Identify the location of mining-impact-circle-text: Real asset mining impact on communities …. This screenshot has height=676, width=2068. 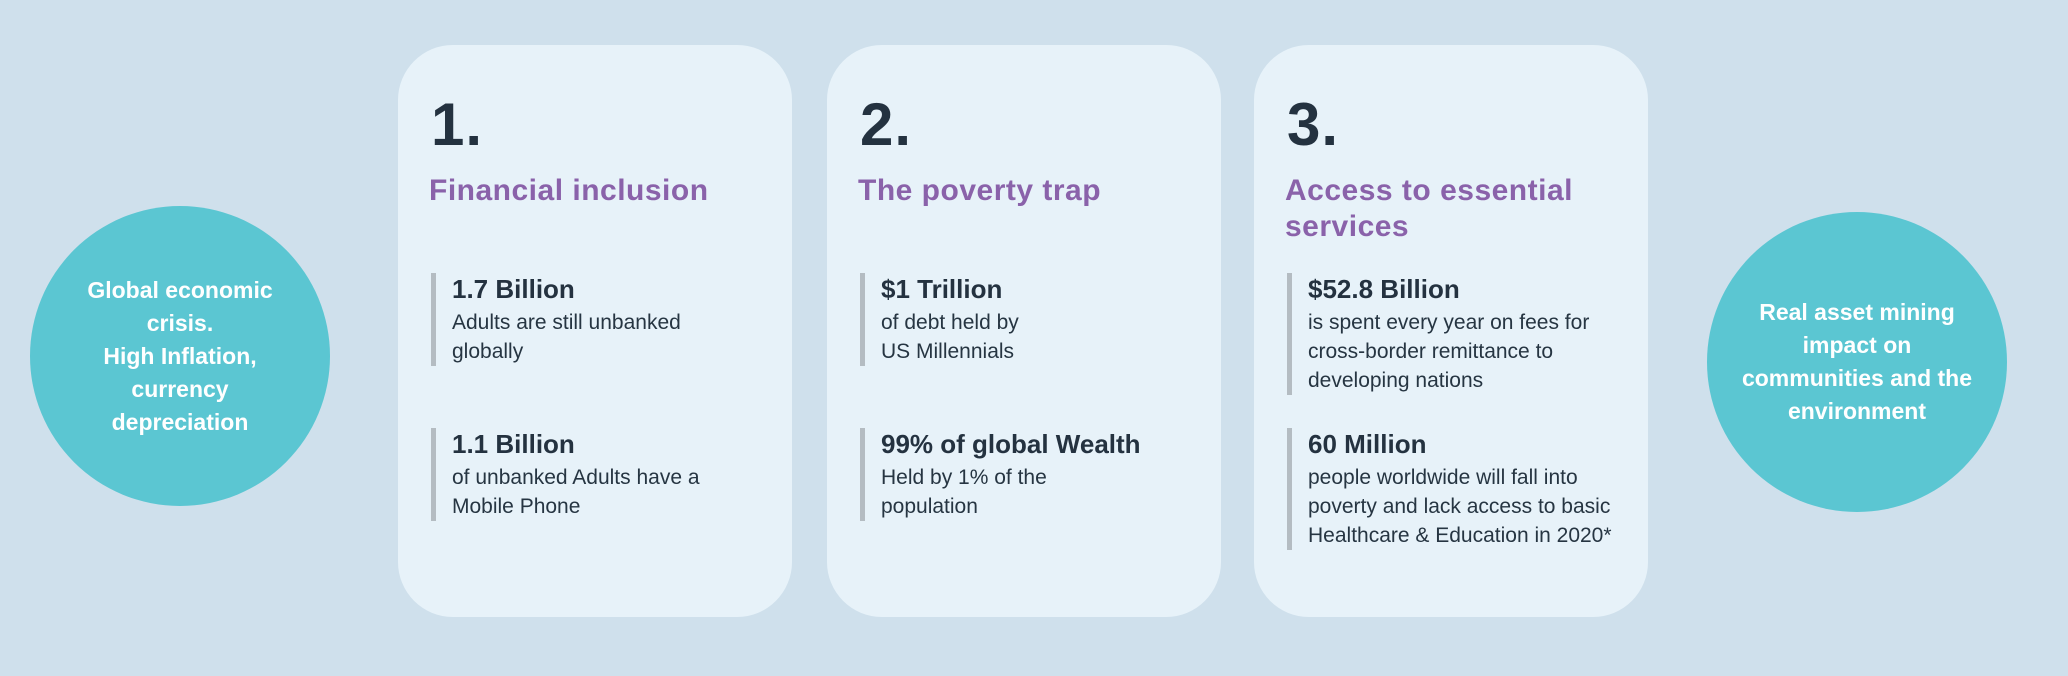
(1857, 361).